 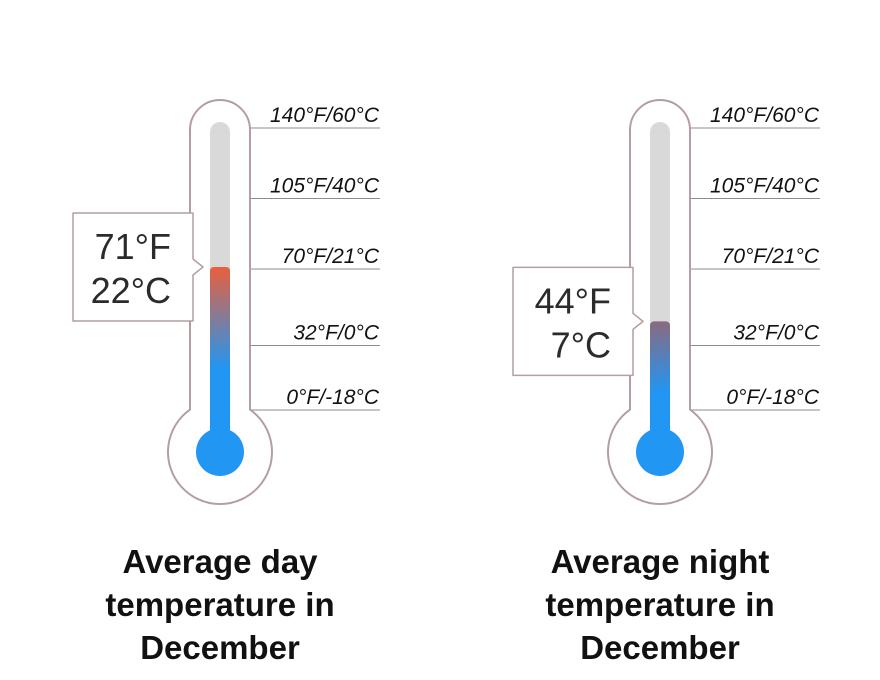 I want to click on reading-celsius: 22°C, so click(x=131, y=290).